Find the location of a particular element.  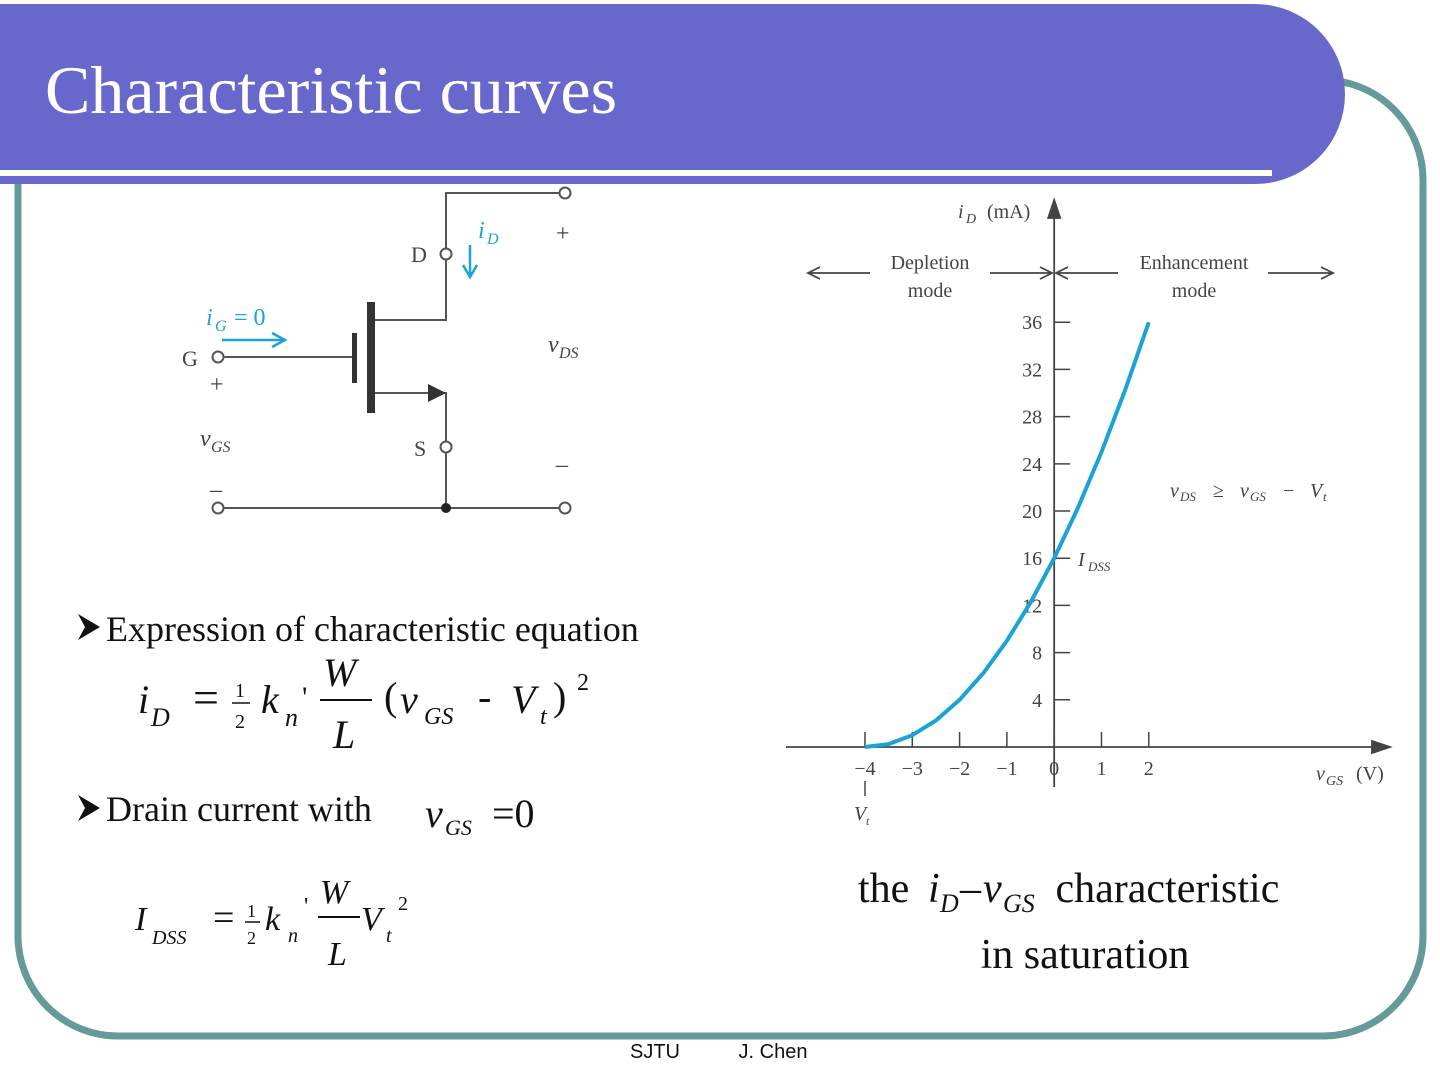

annotation: Enhancement is located at coordinates (1194, 263).